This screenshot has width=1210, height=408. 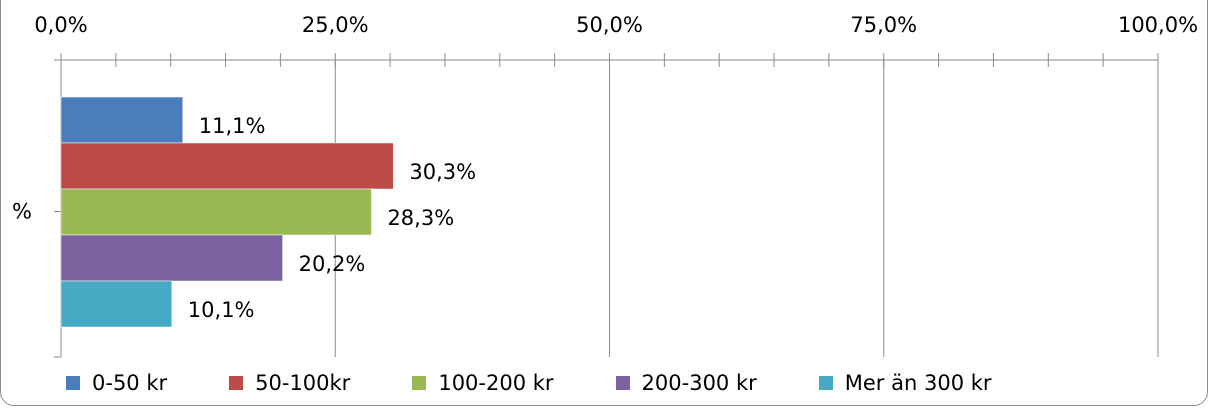 I want to click on category-label: %, so click(x=22, y=212).